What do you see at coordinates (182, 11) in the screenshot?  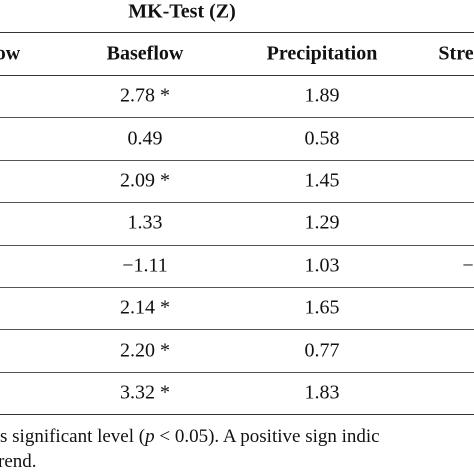 I see `table-title: MK-Test (Z)` at bounding box center [182, 11].